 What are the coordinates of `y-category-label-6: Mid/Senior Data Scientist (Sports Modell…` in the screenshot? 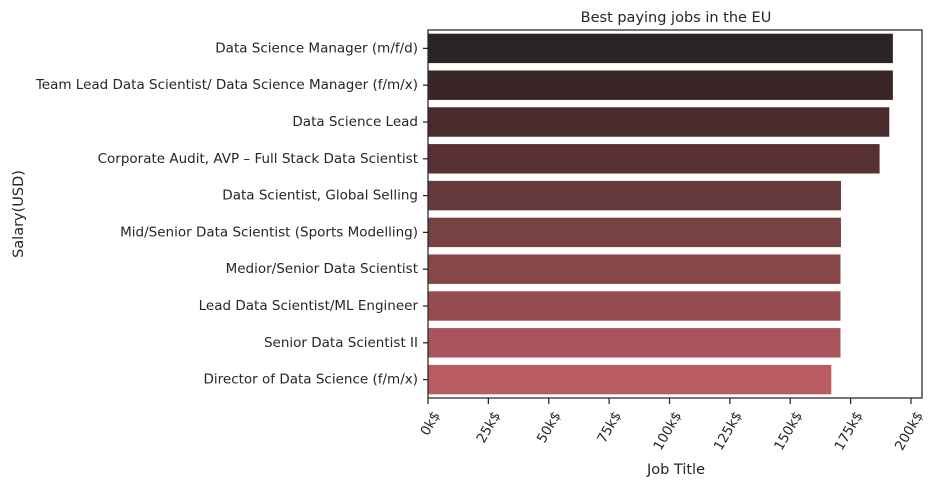 It's located at (269, 232).